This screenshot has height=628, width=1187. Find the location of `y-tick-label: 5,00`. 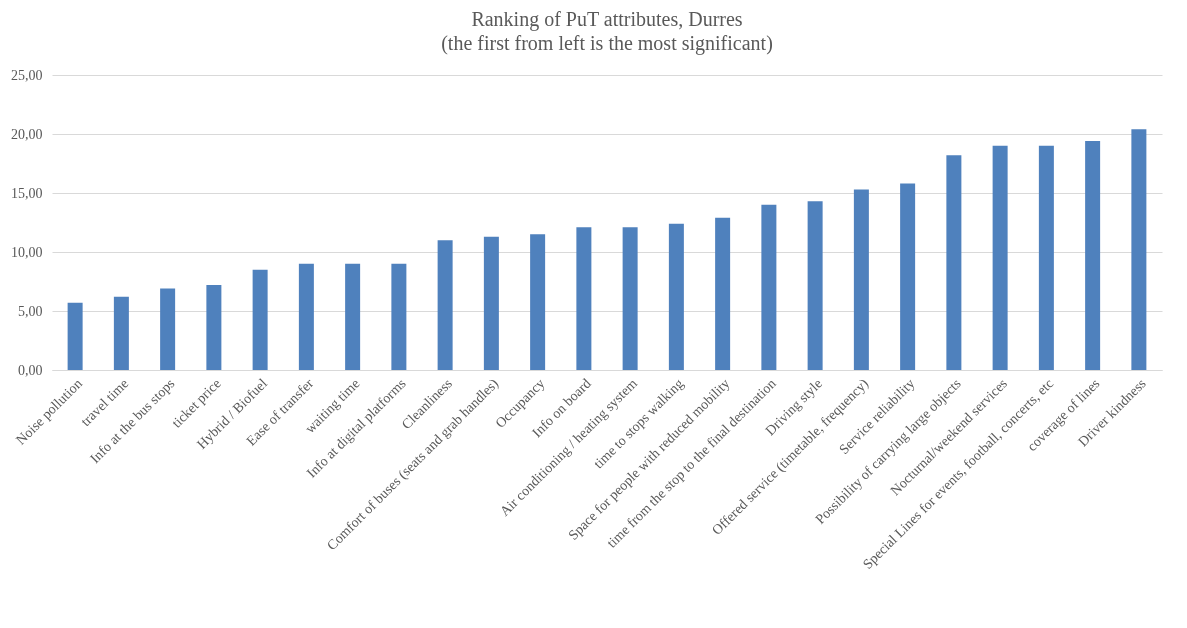

y-tick-label: 5,00 is located at coordinates (30, 311).